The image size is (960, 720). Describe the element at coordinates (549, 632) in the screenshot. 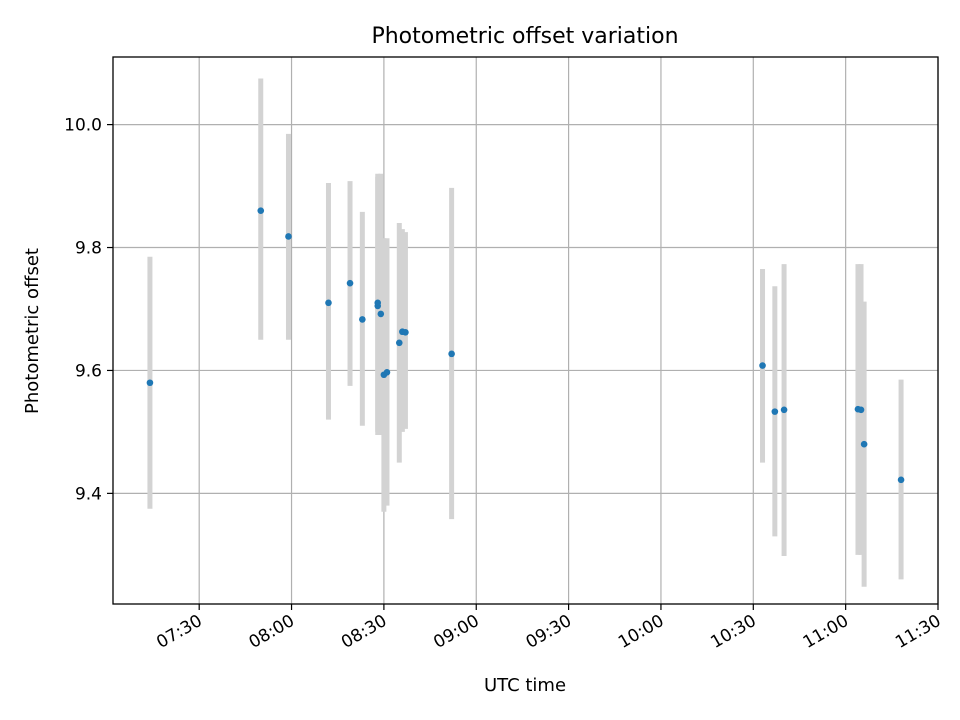

I see `x-tick-label: 09:30` at that location.